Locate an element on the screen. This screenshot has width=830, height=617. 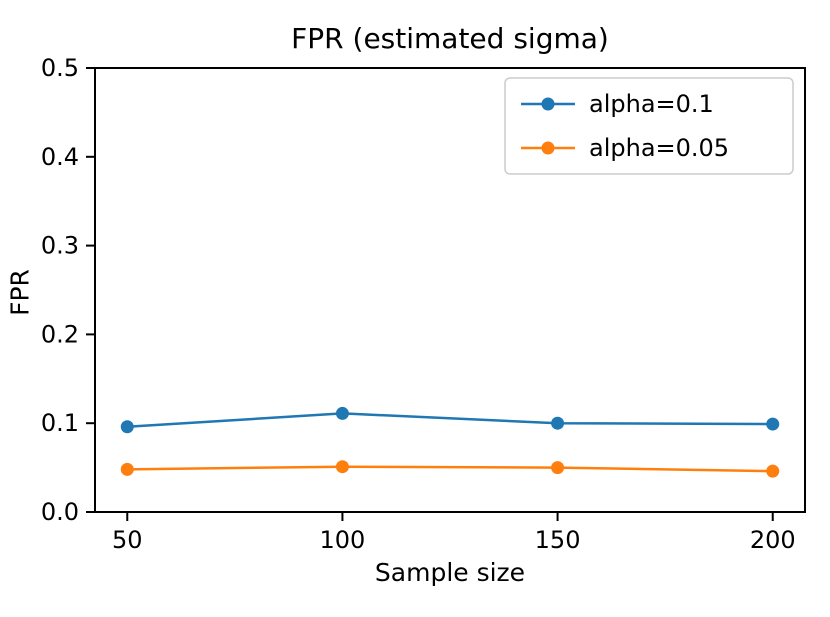
x-axis-label: Sample size is located at coordinates (450, 572).